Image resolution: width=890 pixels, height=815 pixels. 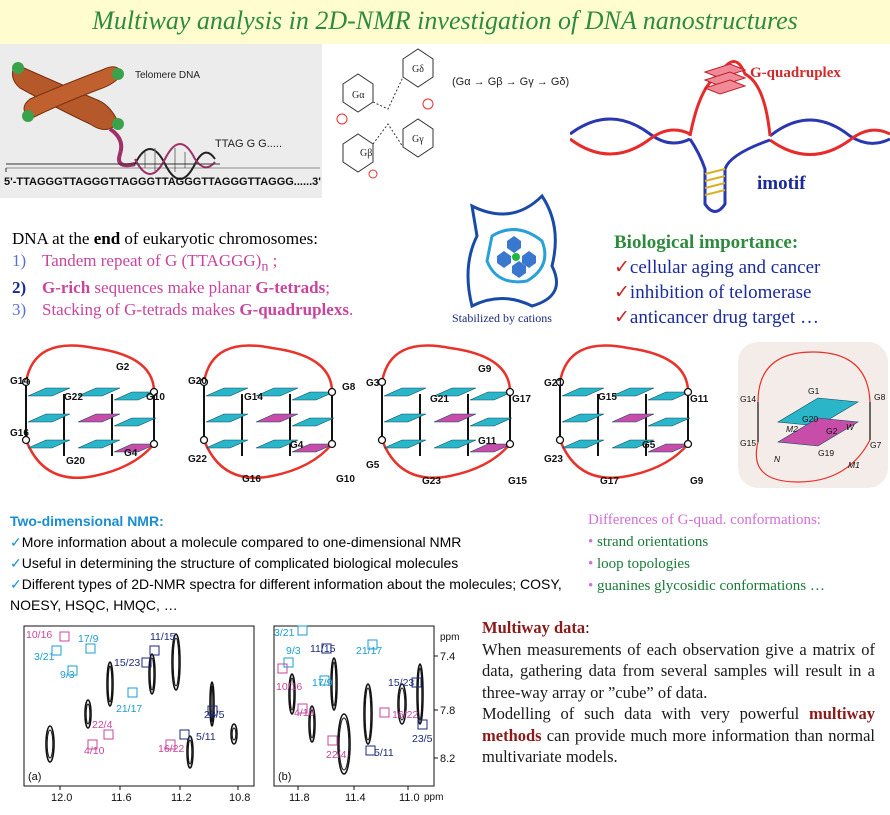 I want to click on topology-label: G15, so click(x=517, y=481).